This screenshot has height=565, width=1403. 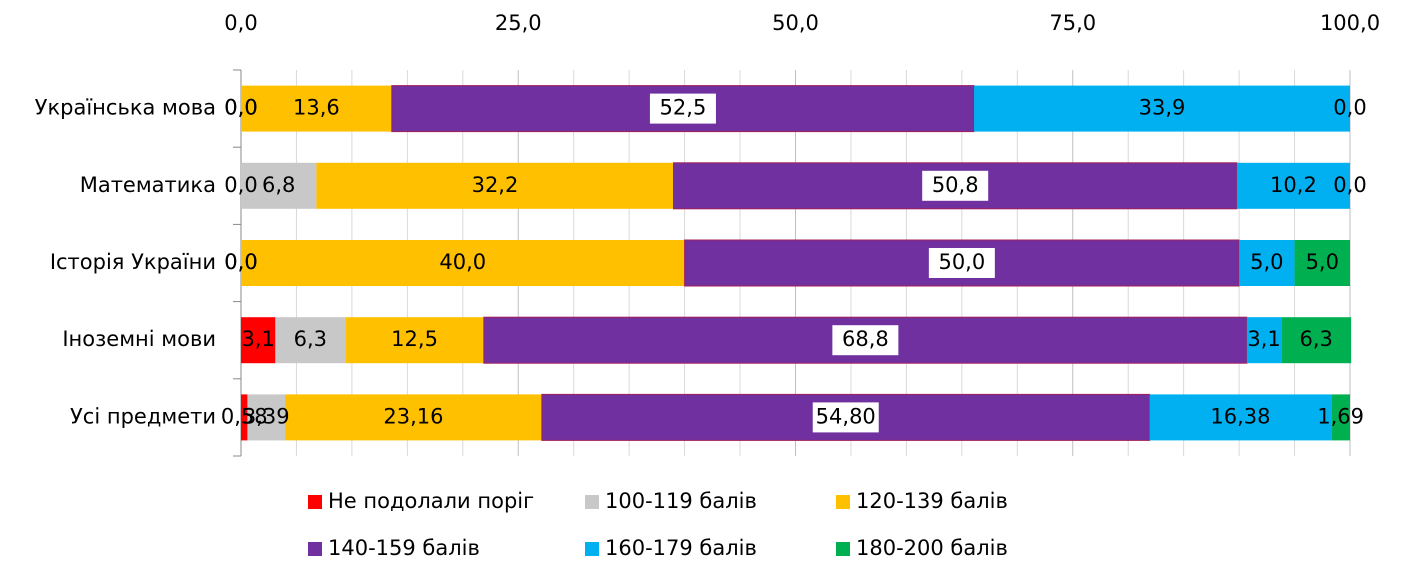 What do you see at coordinates (431, 501) in the screenshot?
I see `legend-label: Не подолали поріг` at bounding box center [431, 501].